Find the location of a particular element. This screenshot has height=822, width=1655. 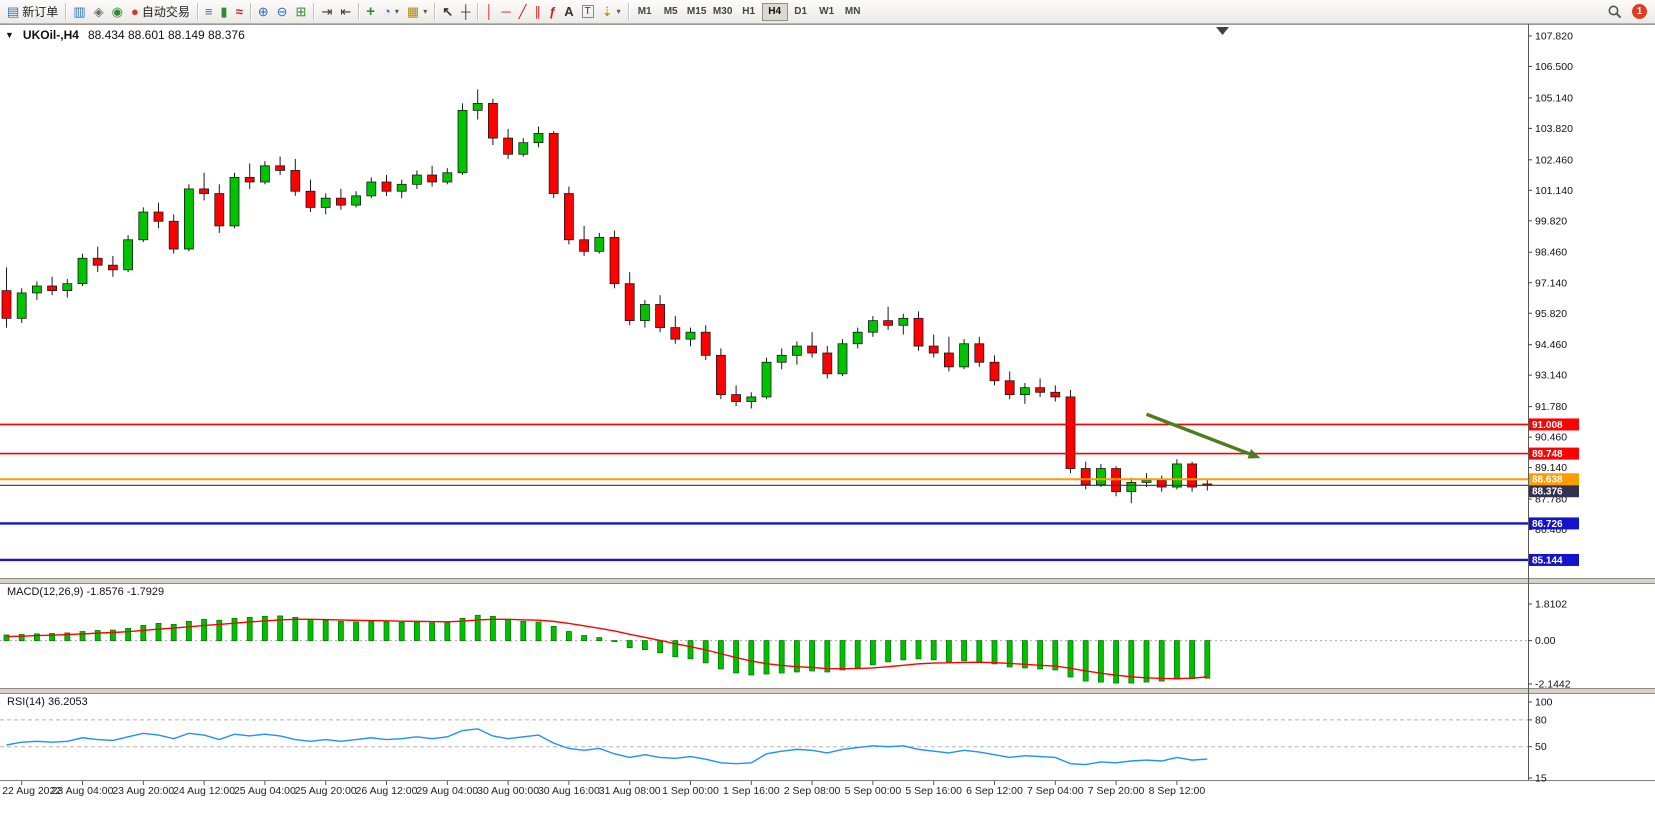

axis-label: 88.638 is located at coordinates (1547, 480).